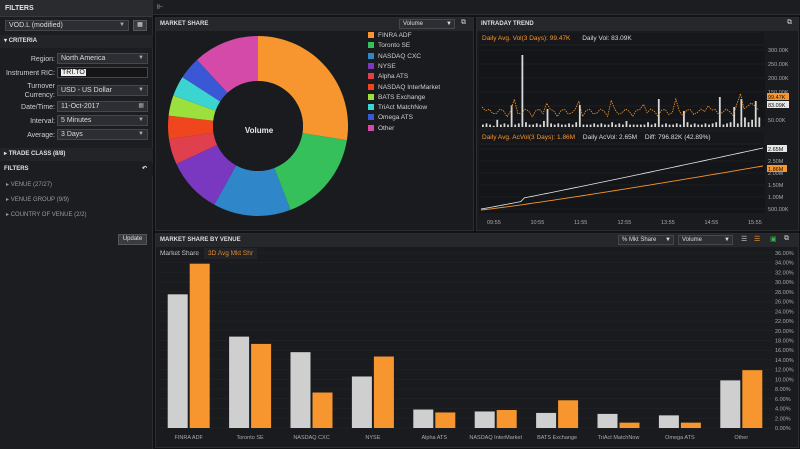 The height and width of the screenshot is (449, 800). What do you see at coordinates (622, 86) in the screenshot?
I see `top-plot-bg` at bounding box center [622, 86].